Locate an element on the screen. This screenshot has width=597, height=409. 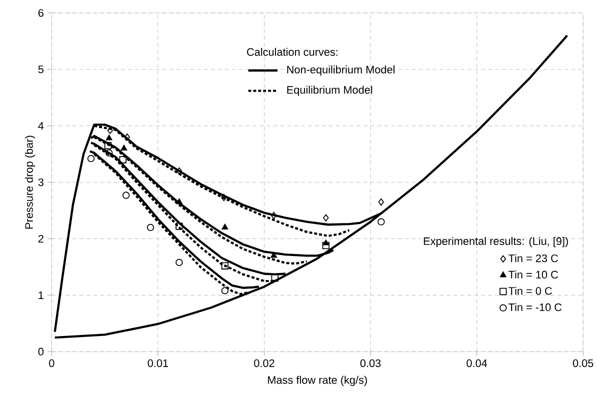
legend-label: Tin = 10 C is located at coordinates (533, 274).